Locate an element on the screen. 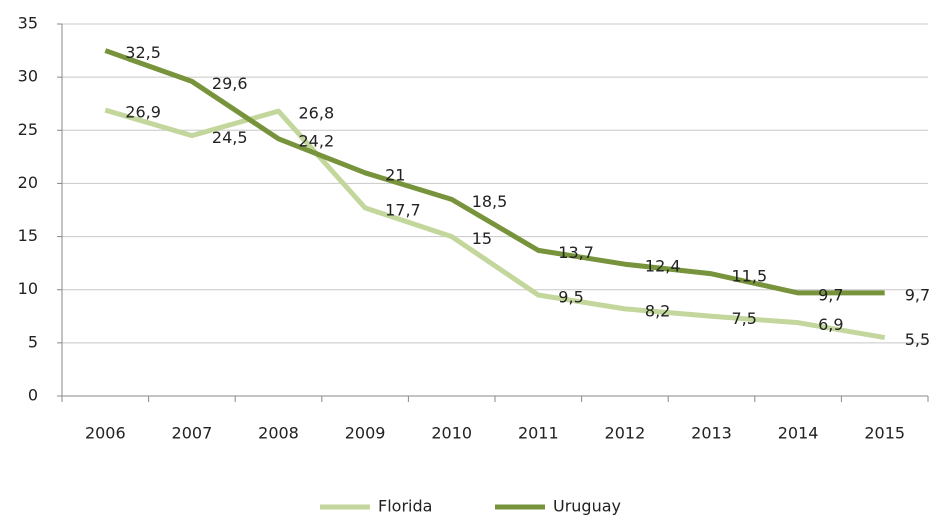 The width and height of the screenshot is (942, 515). data-label: 26,8 is located at coordinates (317, 113).